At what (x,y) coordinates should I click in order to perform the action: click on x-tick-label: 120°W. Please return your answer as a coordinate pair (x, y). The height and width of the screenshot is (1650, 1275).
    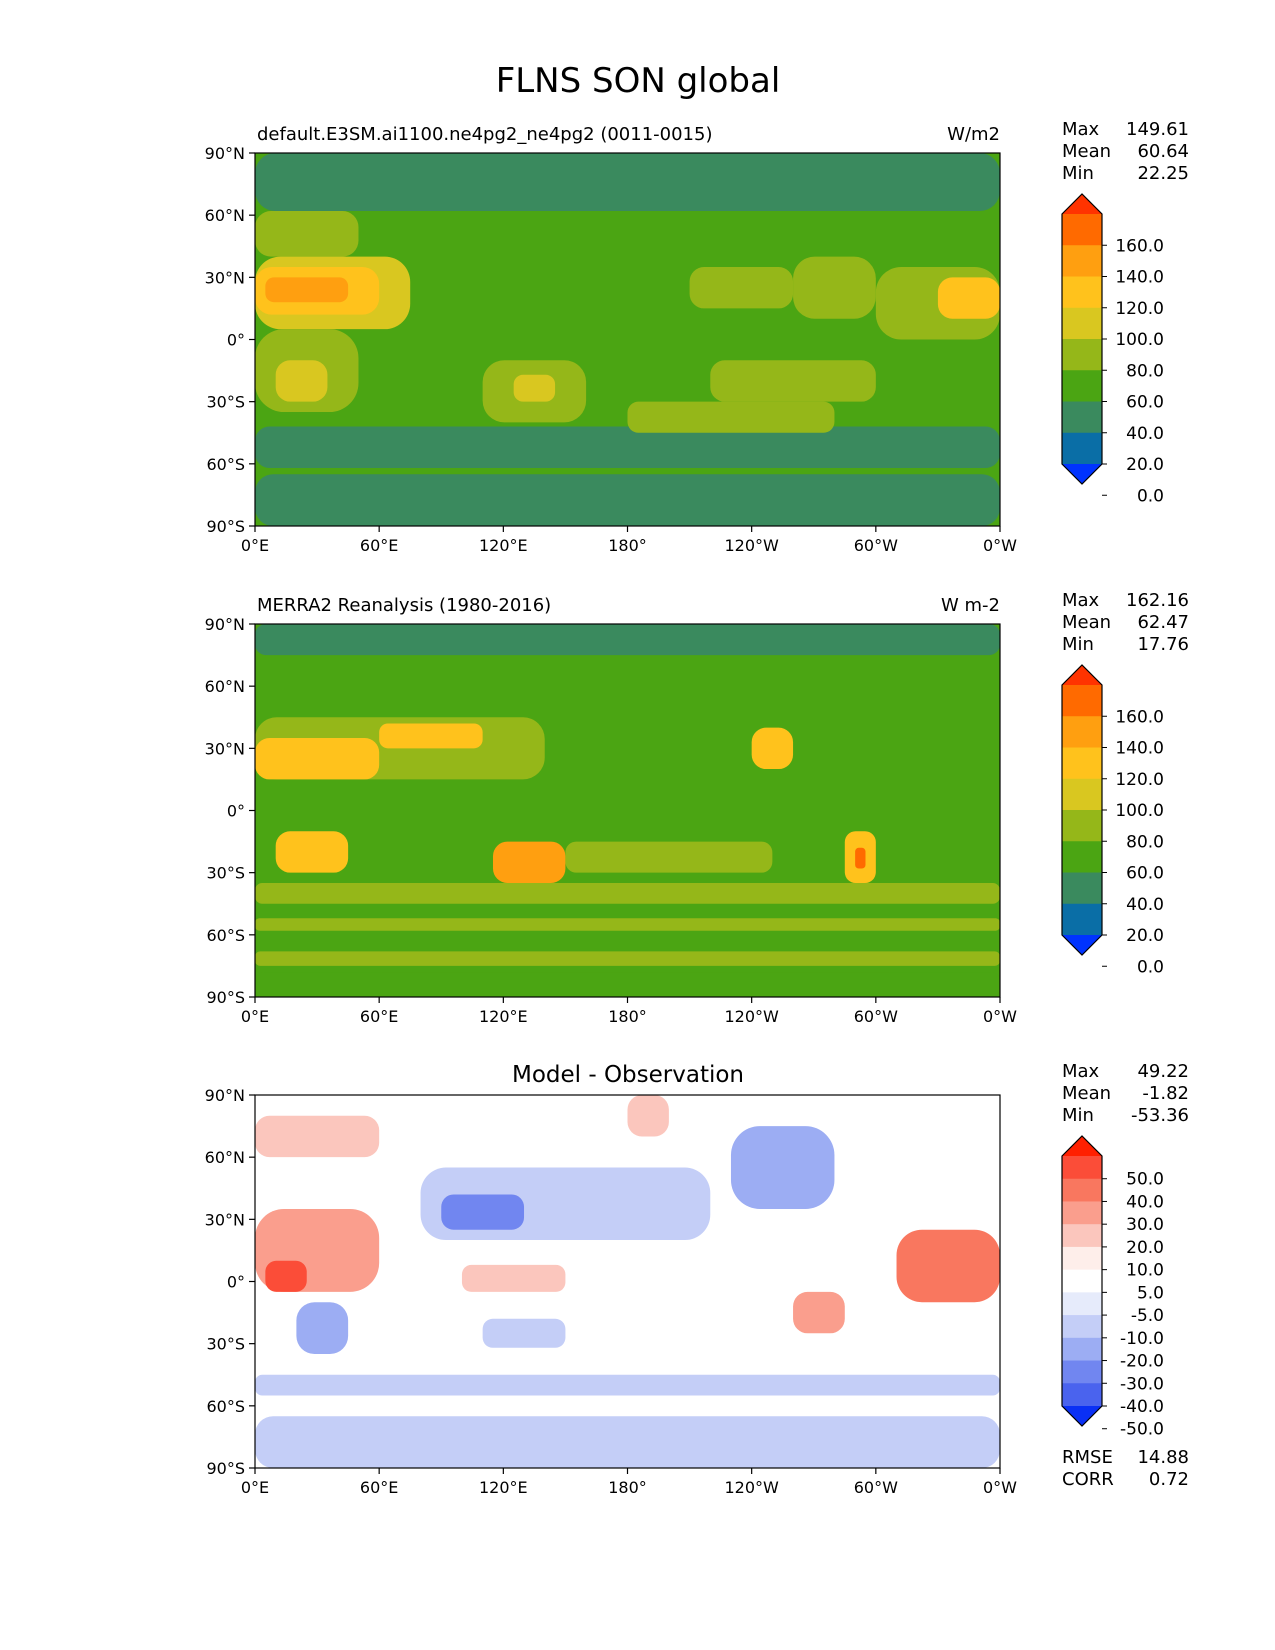
    Looking at the image, I should click on (751, 1487).